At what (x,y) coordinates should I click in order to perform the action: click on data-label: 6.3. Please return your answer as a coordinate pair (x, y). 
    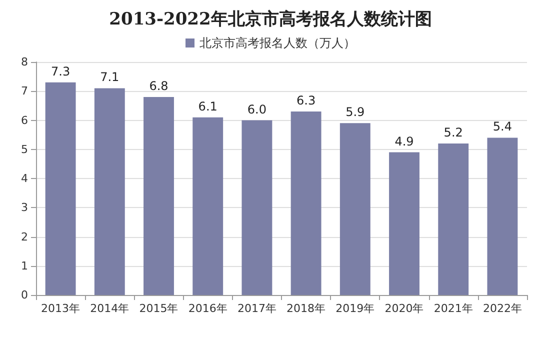
    Looking at the image, I should click on (306, 101).